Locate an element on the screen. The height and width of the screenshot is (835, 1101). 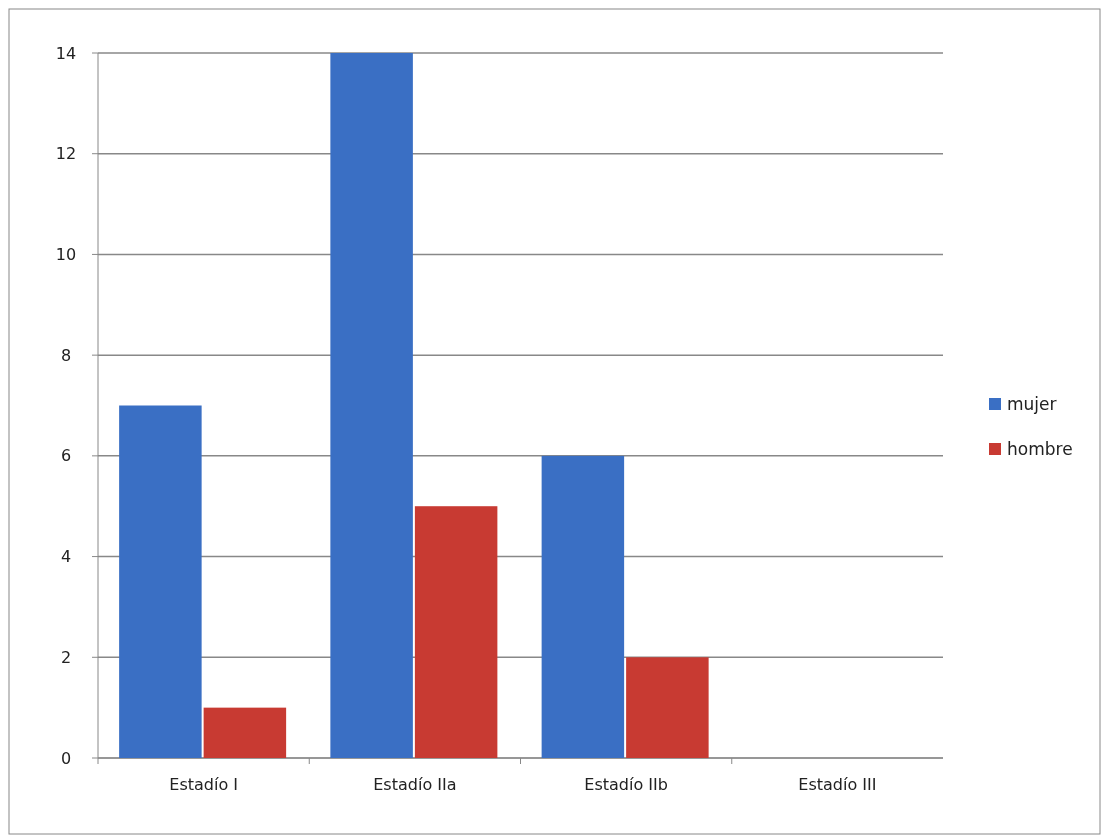
y-tick-label: 6 is located at coordinates (66, 456).